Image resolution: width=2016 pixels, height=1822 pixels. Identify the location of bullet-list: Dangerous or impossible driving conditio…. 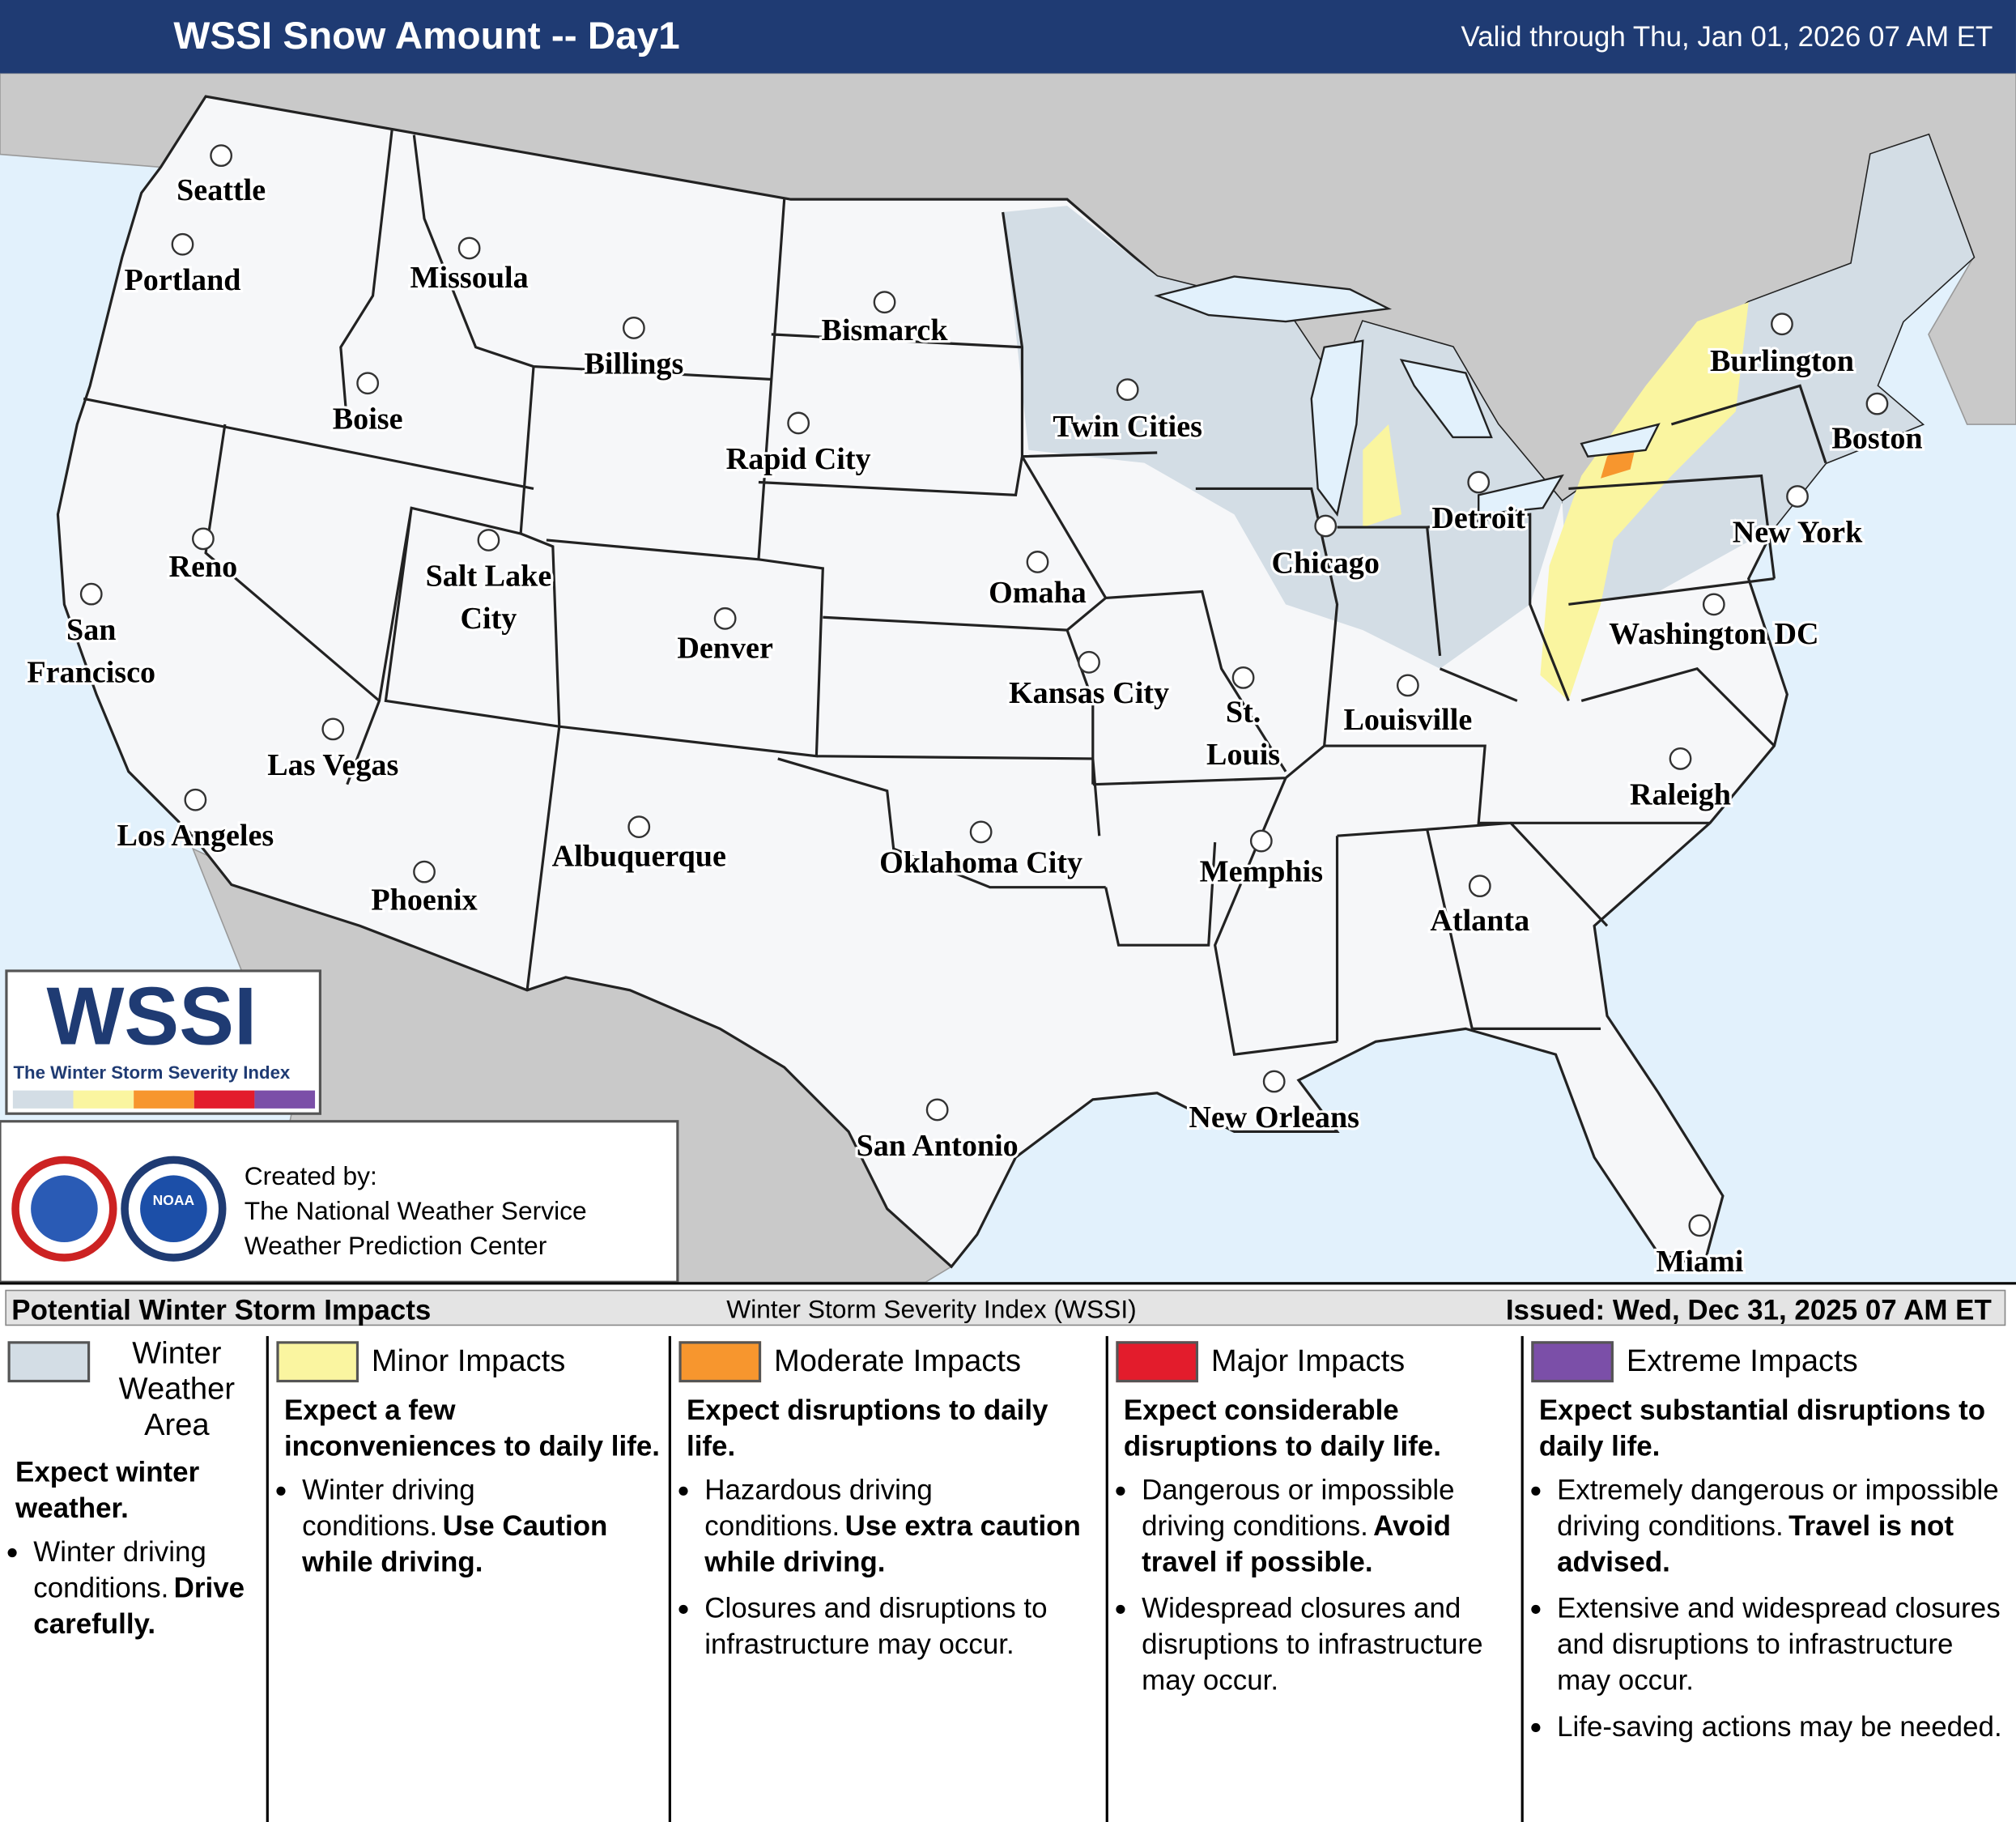
(1314, 1585).